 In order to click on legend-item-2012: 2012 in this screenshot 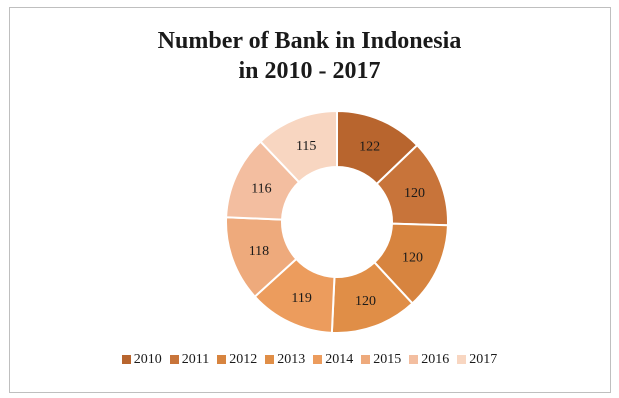, I will do `click(237, 360)`.